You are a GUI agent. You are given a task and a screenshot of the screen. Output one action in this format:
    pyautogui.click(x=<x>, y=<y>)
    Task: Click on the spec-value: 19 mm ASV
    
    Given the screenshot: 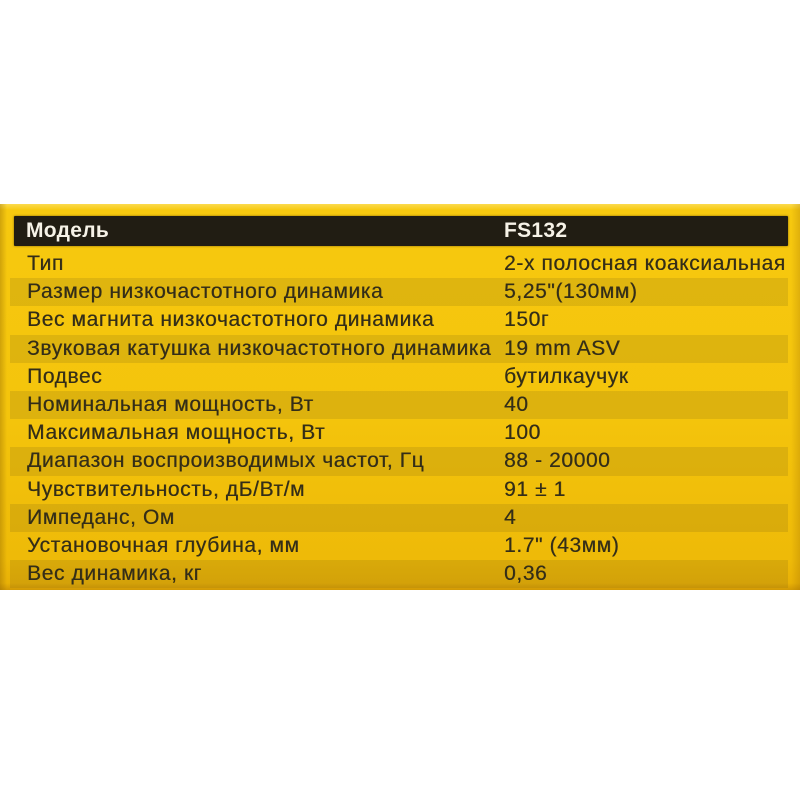 What is the action you would take?
    pyautogui.click(x=562, y=348)
    